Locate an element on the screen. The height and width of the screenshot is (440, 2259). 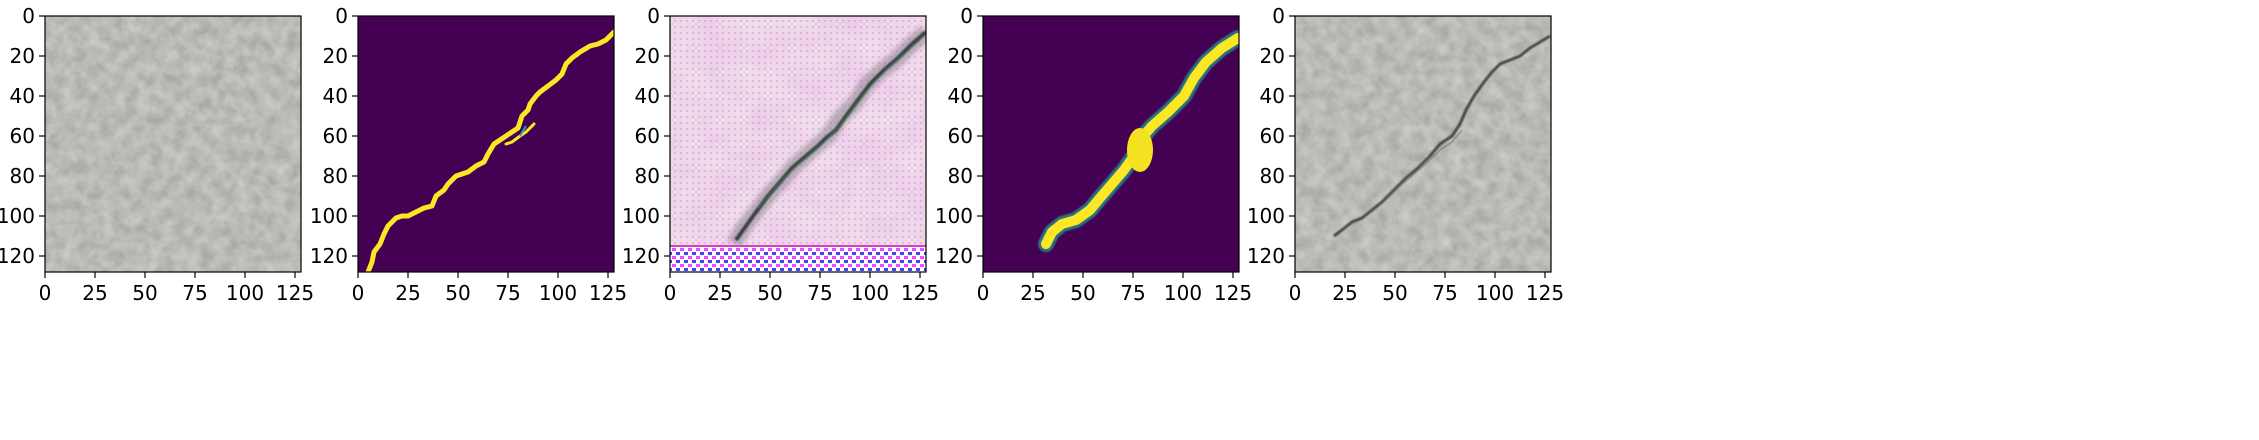
generated-artifact-band is located at coordinates (798, 259).